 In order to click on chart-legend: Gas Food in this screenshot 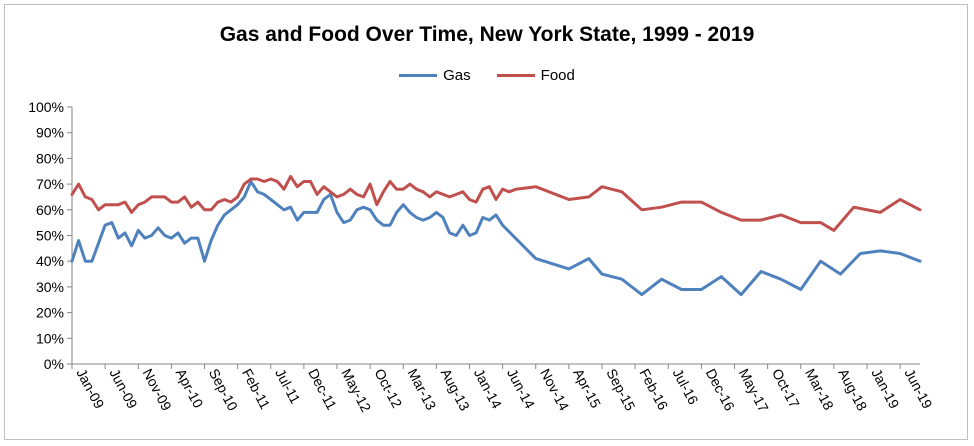, I will do `click(487, 75)`.